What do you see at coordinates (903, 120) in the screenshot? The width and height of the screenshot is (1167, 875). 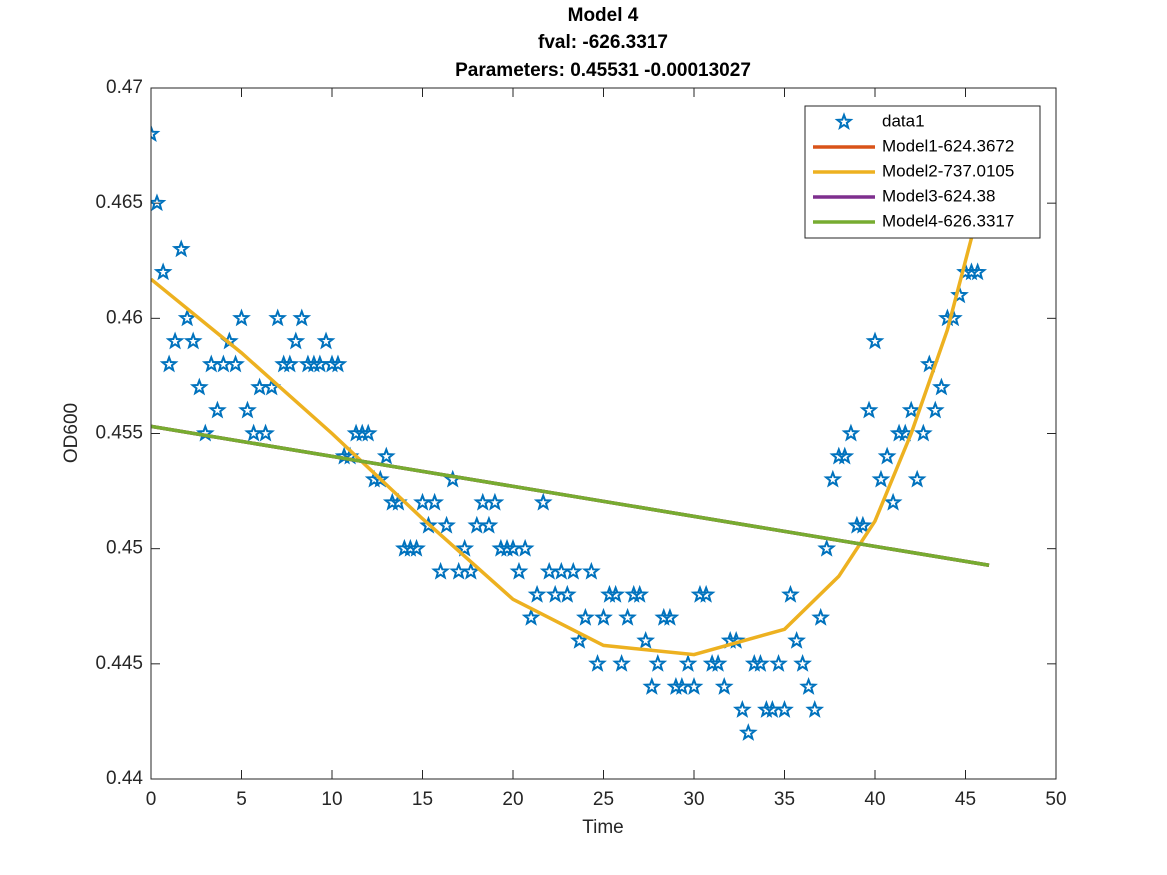 I see `legend-label: data1` at bounding box center [903, 120].